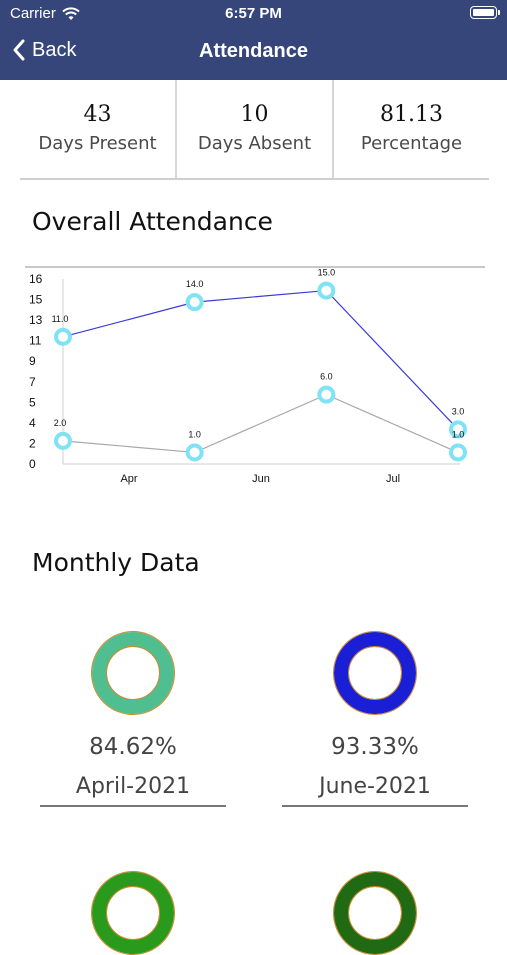 The image size is (507, 955). I want to click on chart-top-rule, so click(255, 267).